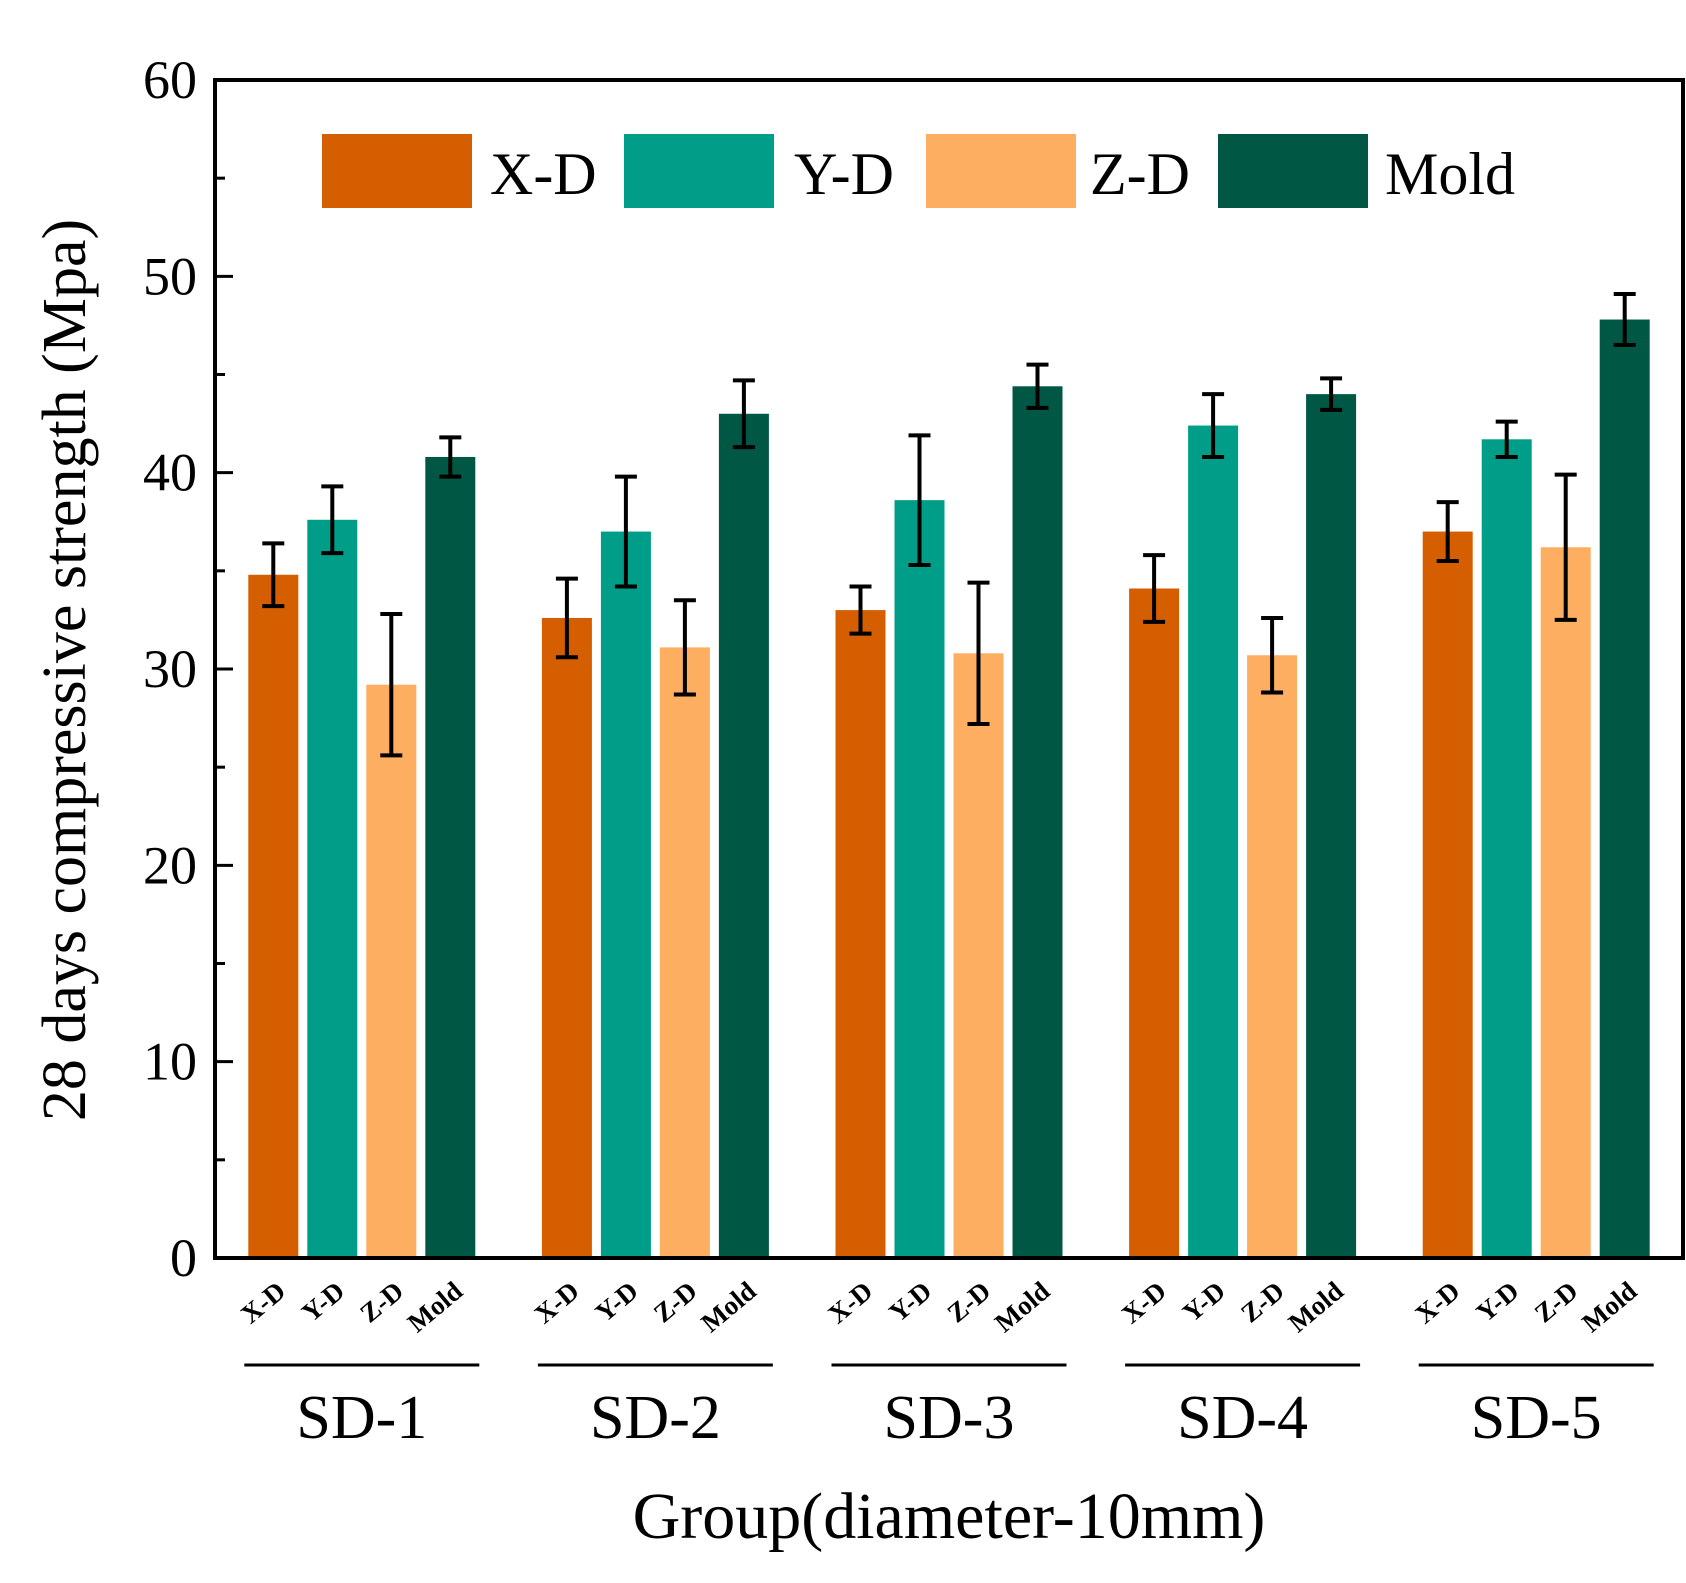  Describe the element at coordinates (397, 171) in the screenshot. I see `legend-swatch-x-d` at that location.